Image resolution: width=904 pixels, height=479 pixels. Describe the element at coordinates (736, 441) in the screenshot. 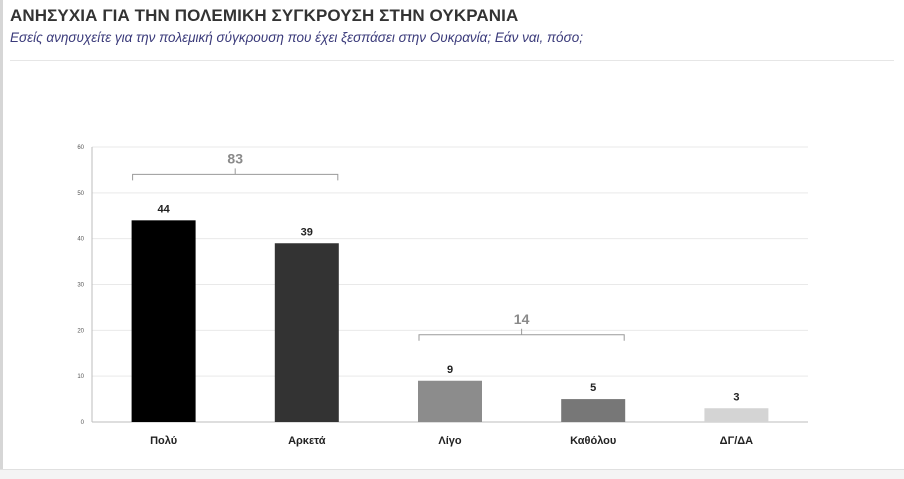

I see `category-label: ΔΓ/ΔΑ` at that location.